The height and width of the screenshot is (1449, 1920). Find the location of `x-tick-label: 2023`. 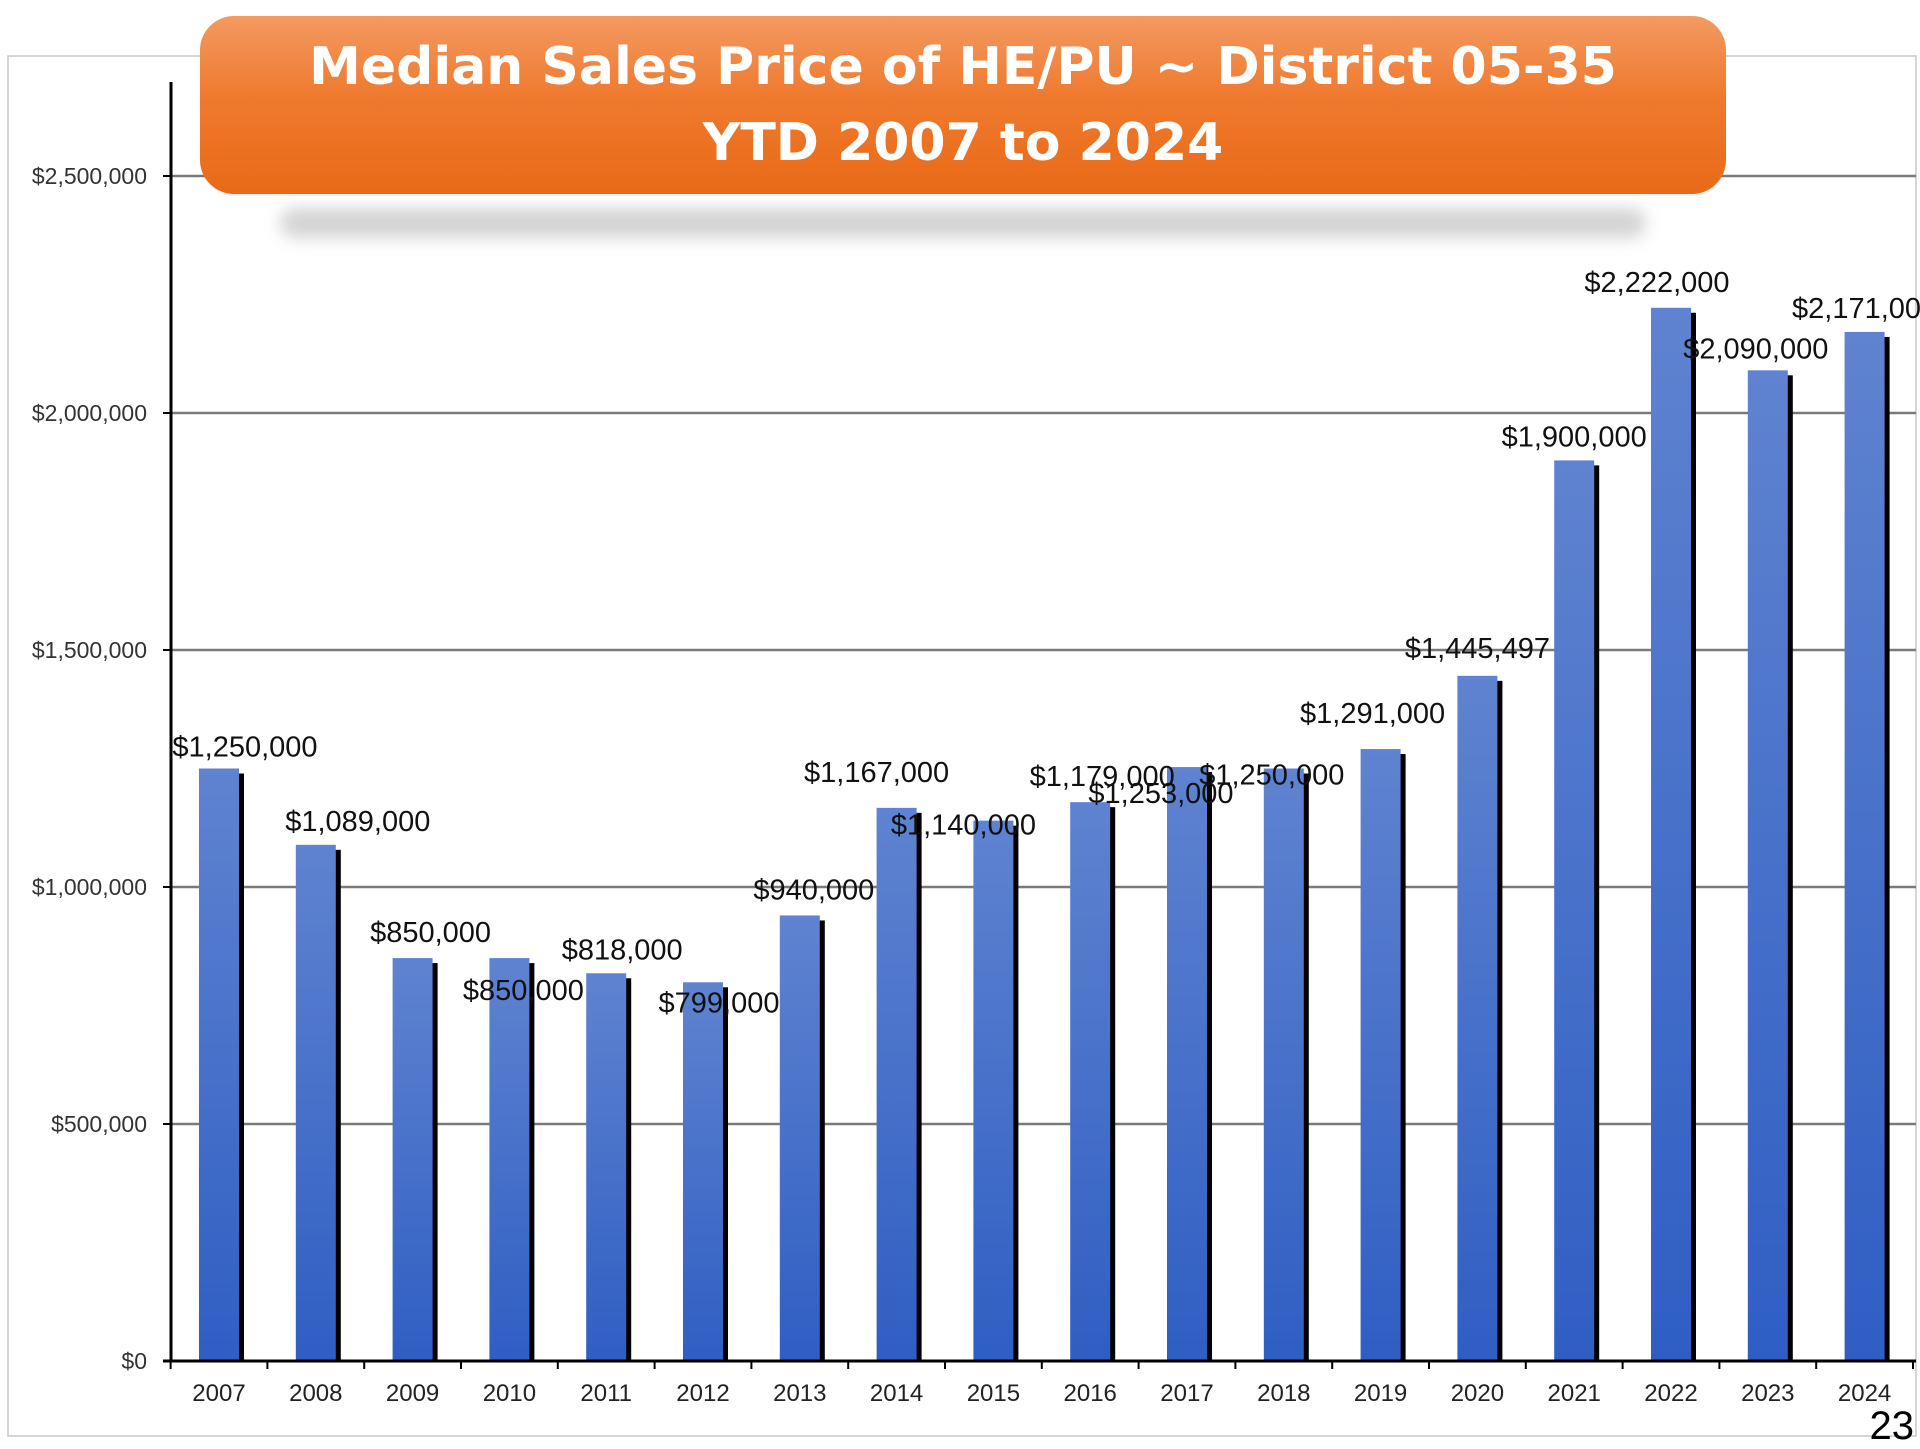

x-tick-label: 2023 is located at coordinates (1767, 1393).